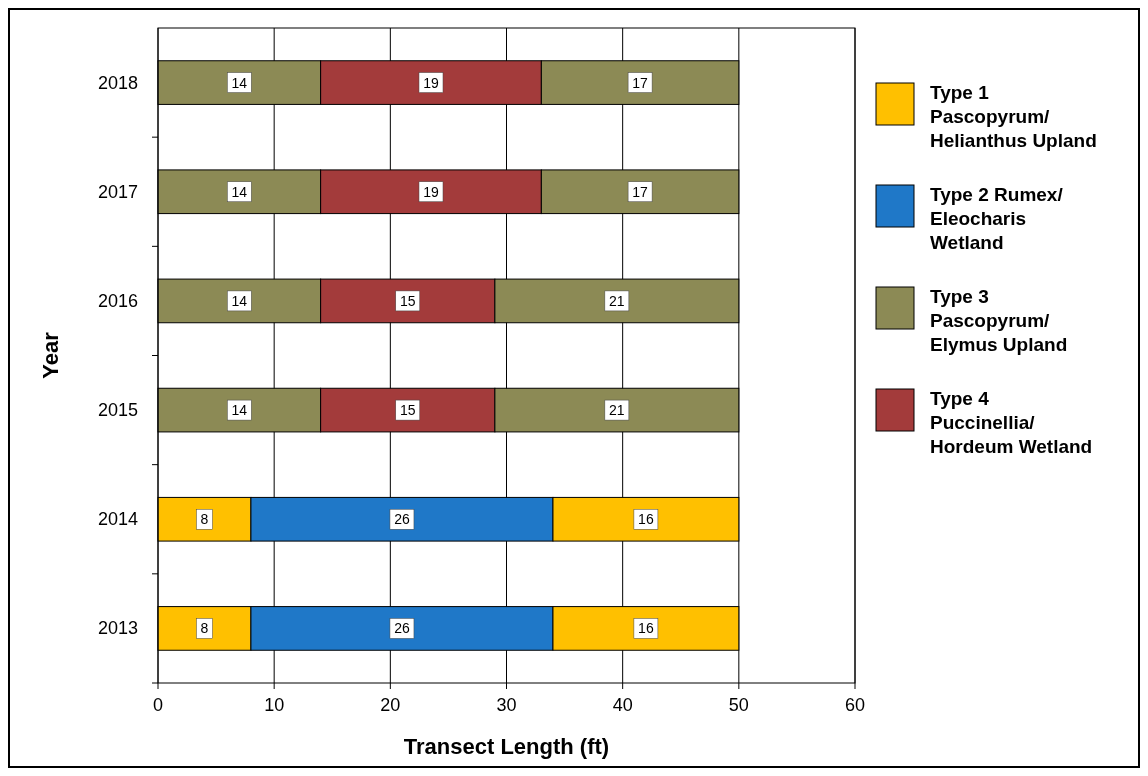 The height and width of the screenshot is (776, 1148). What do you see at coordinates (50, 355) in the screenshot?
I see `y-axis-title: Year` at bounding box center [50, 355].